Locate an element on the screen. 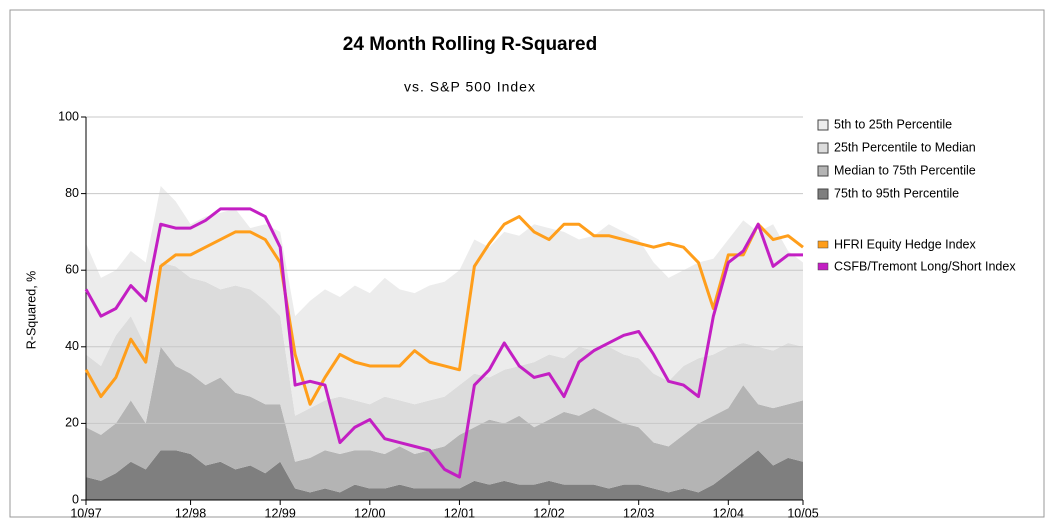 This screenshot has width=1055, height=530. legend-label: 5th to 25th Percentile is located at coordinates (893, 124).